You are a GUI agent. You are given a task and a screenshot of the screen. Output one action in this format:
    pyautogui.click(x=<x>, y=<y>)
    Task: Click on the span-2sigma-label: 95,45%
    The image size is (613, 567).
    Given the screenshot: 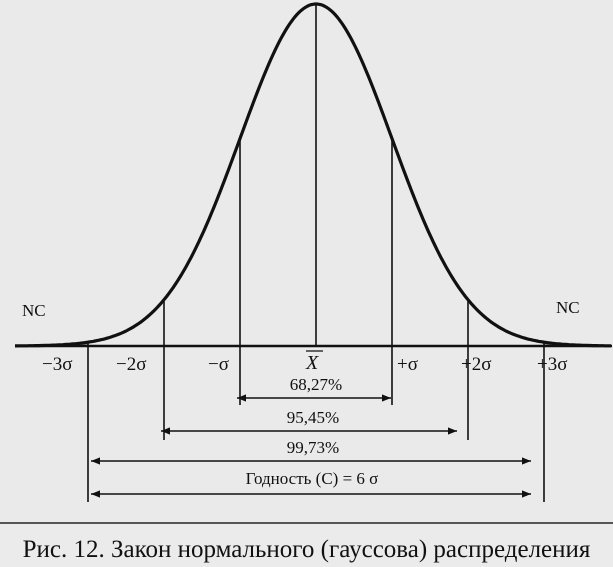 What is the action you would take?
    pyautogui.click(x=313, y=417)
    